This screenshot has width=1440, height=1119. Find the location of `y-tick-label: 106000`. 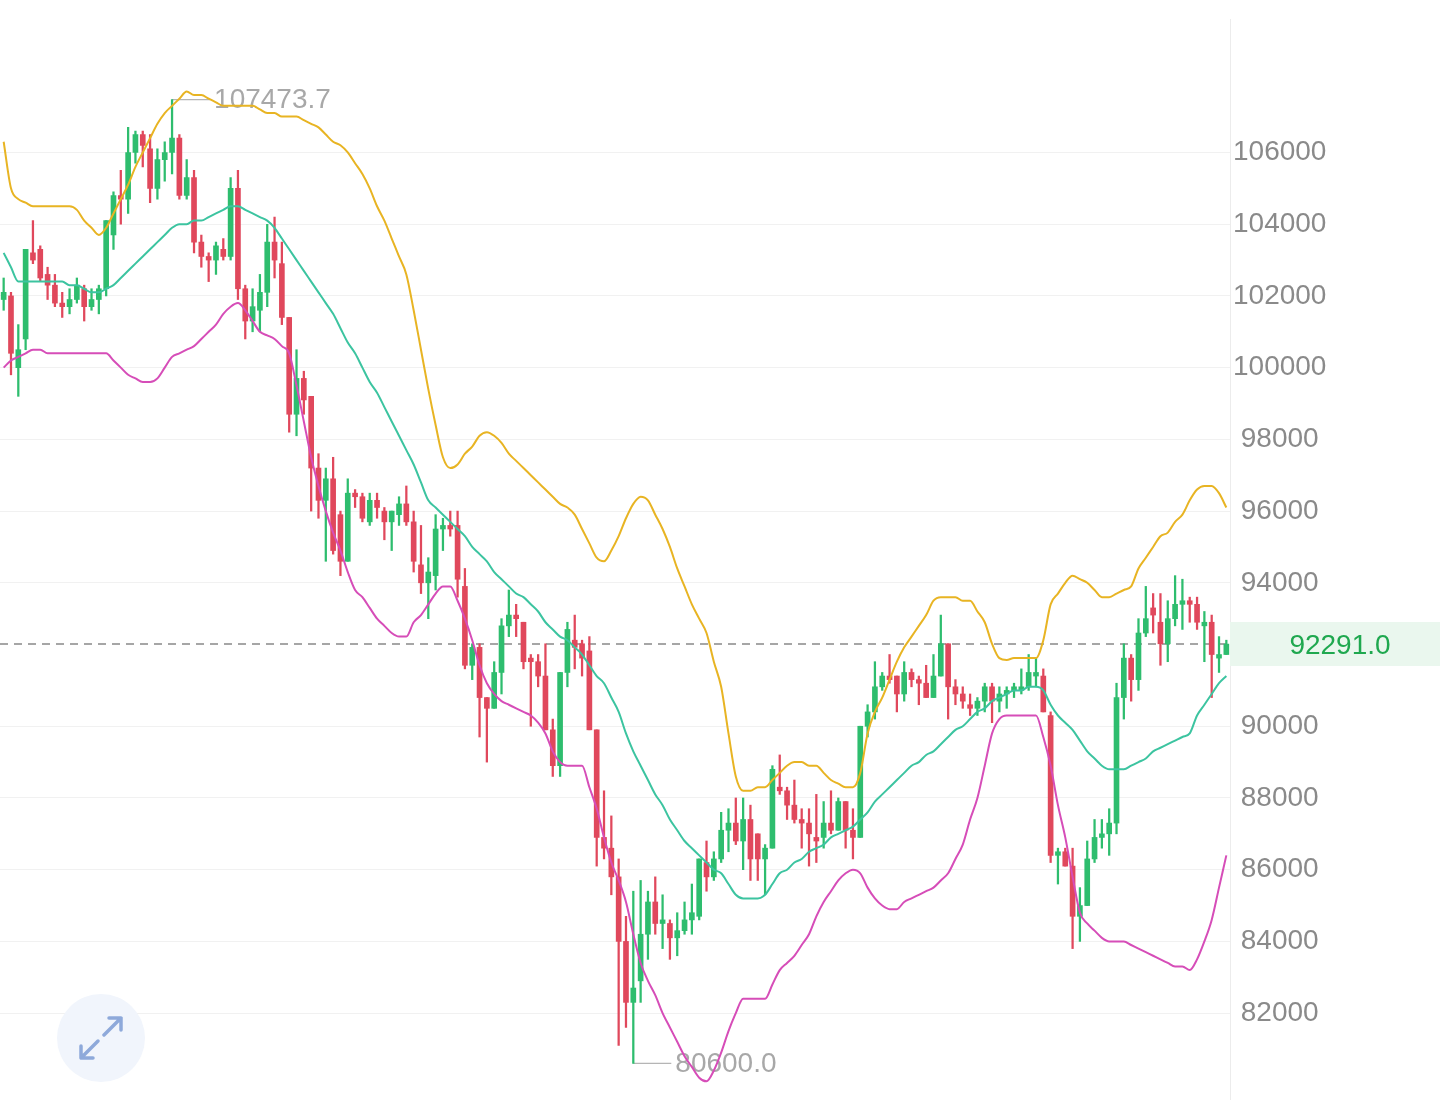

y-tick-label: 106000 is located at coordinates (1280, 151).